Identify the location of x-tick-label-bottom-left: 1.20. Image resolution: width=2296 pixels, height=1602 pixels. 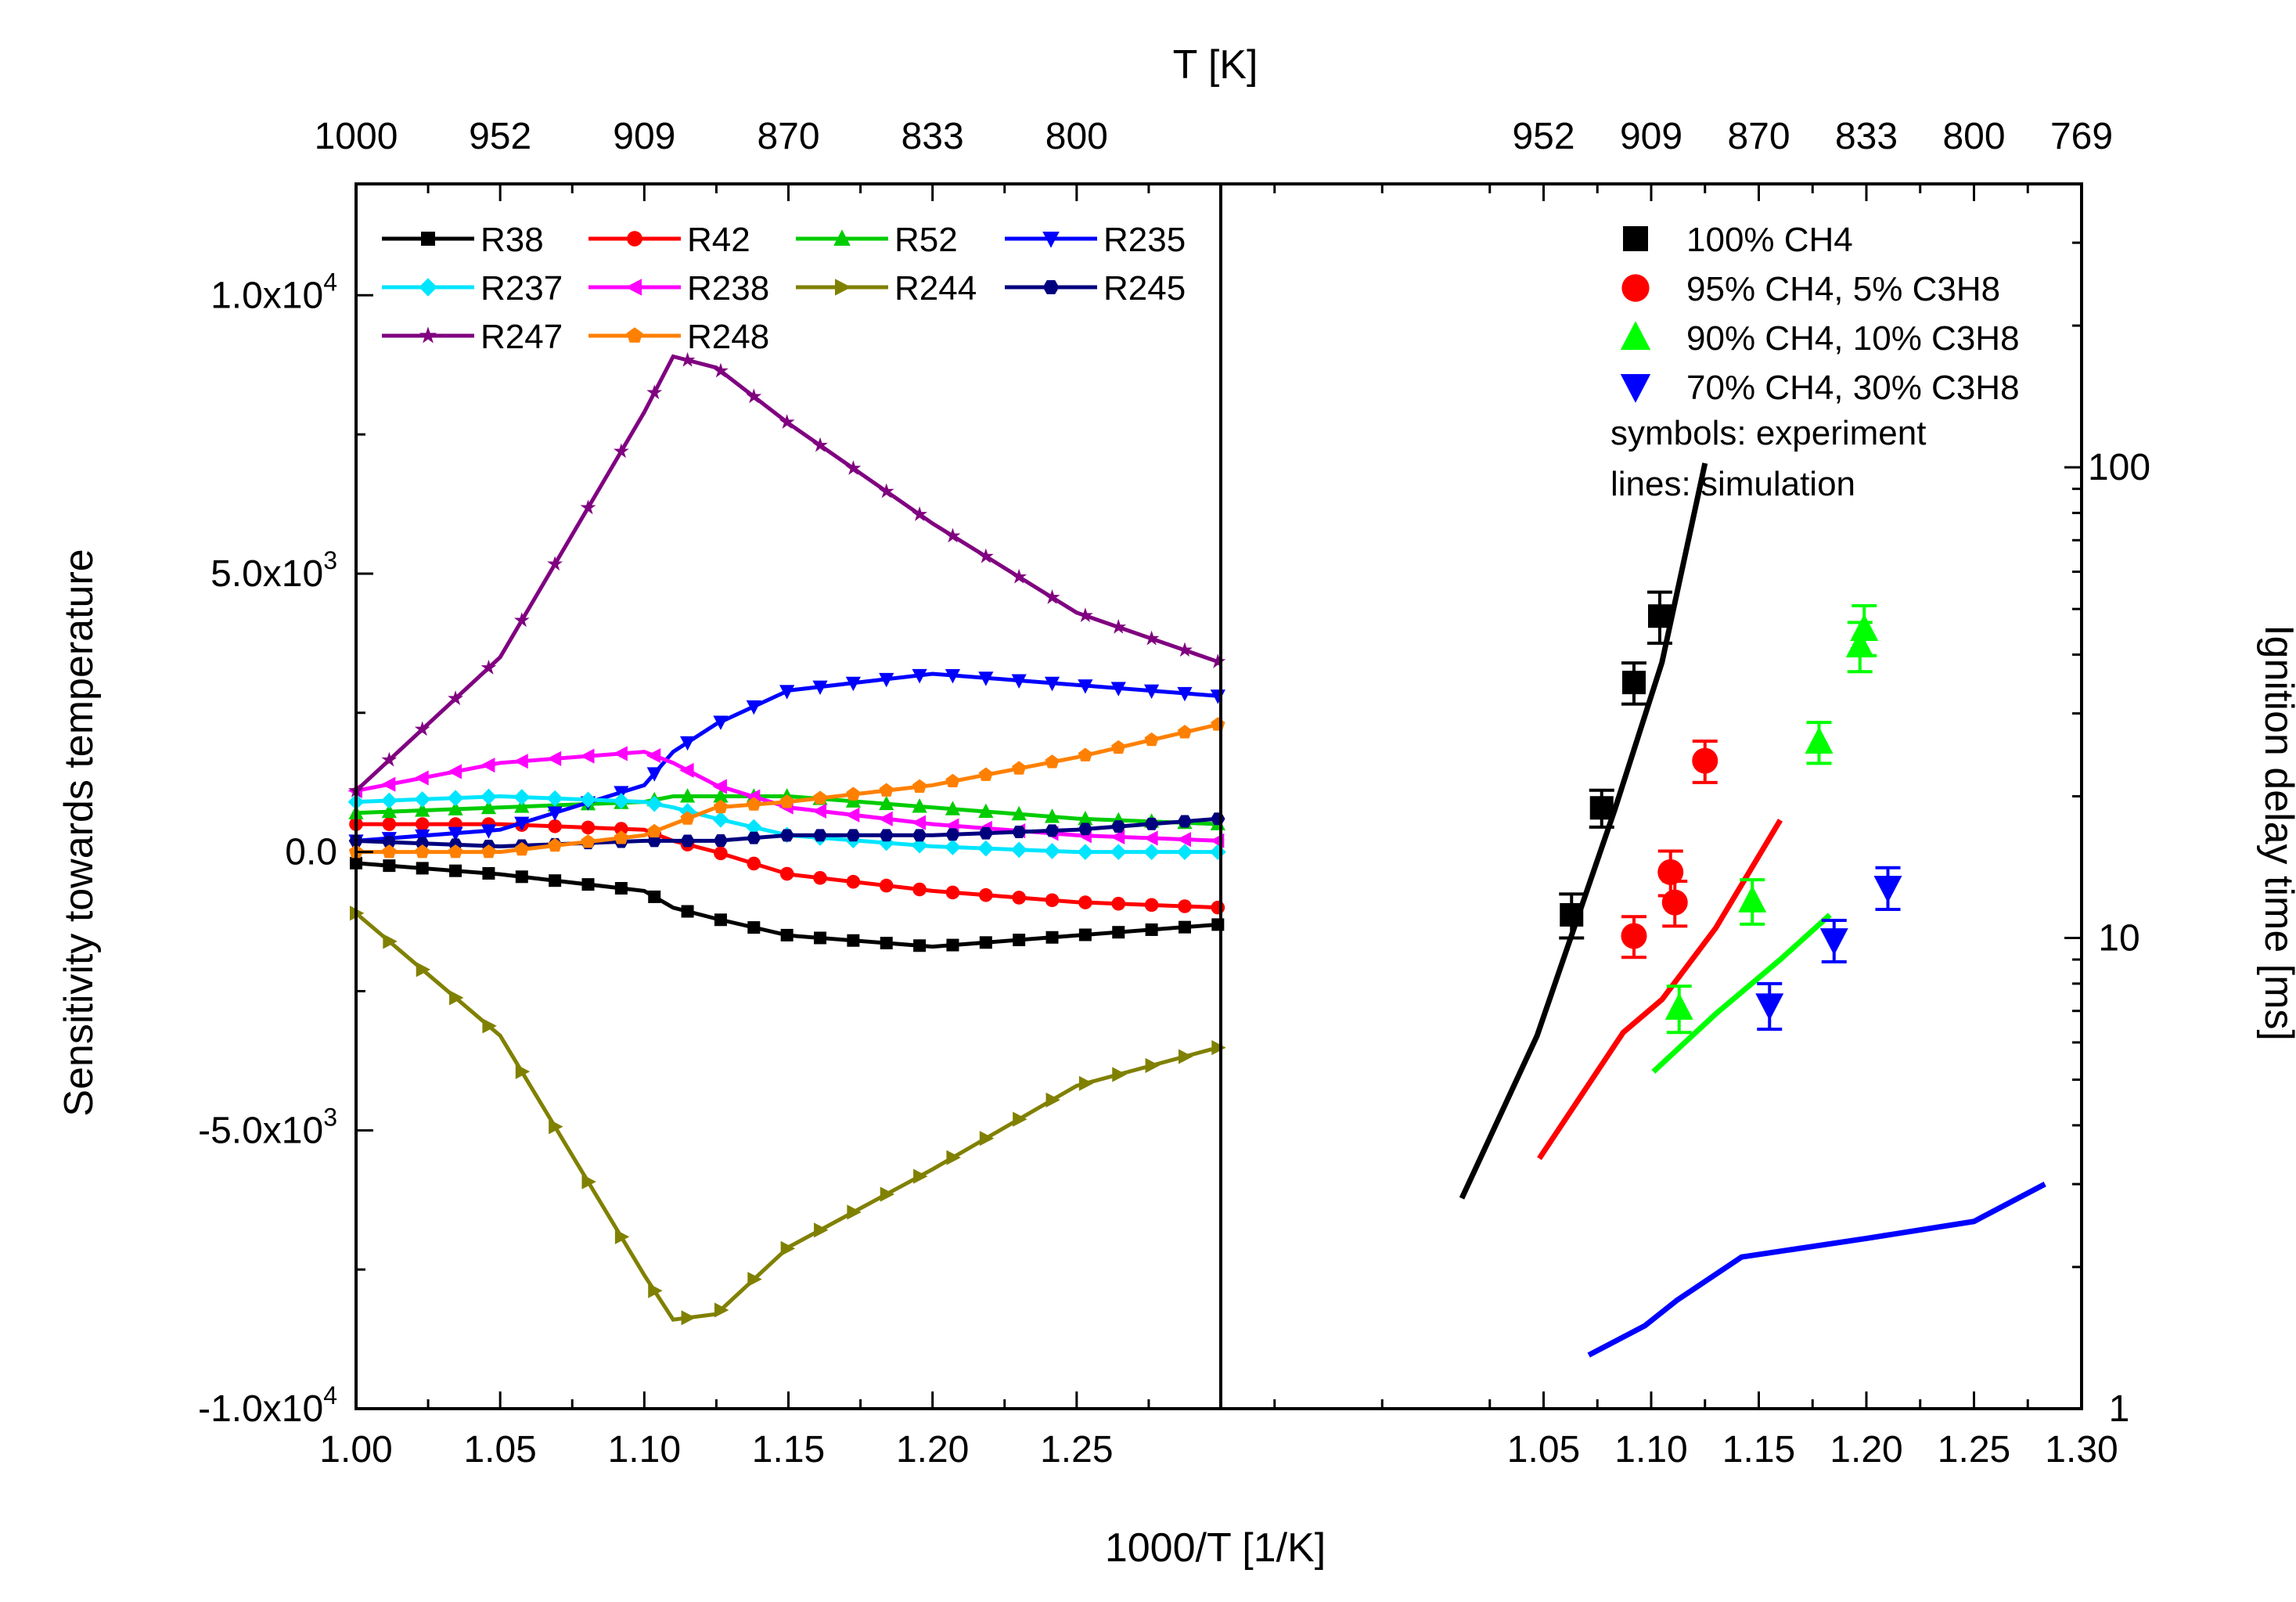
(932, 1450).